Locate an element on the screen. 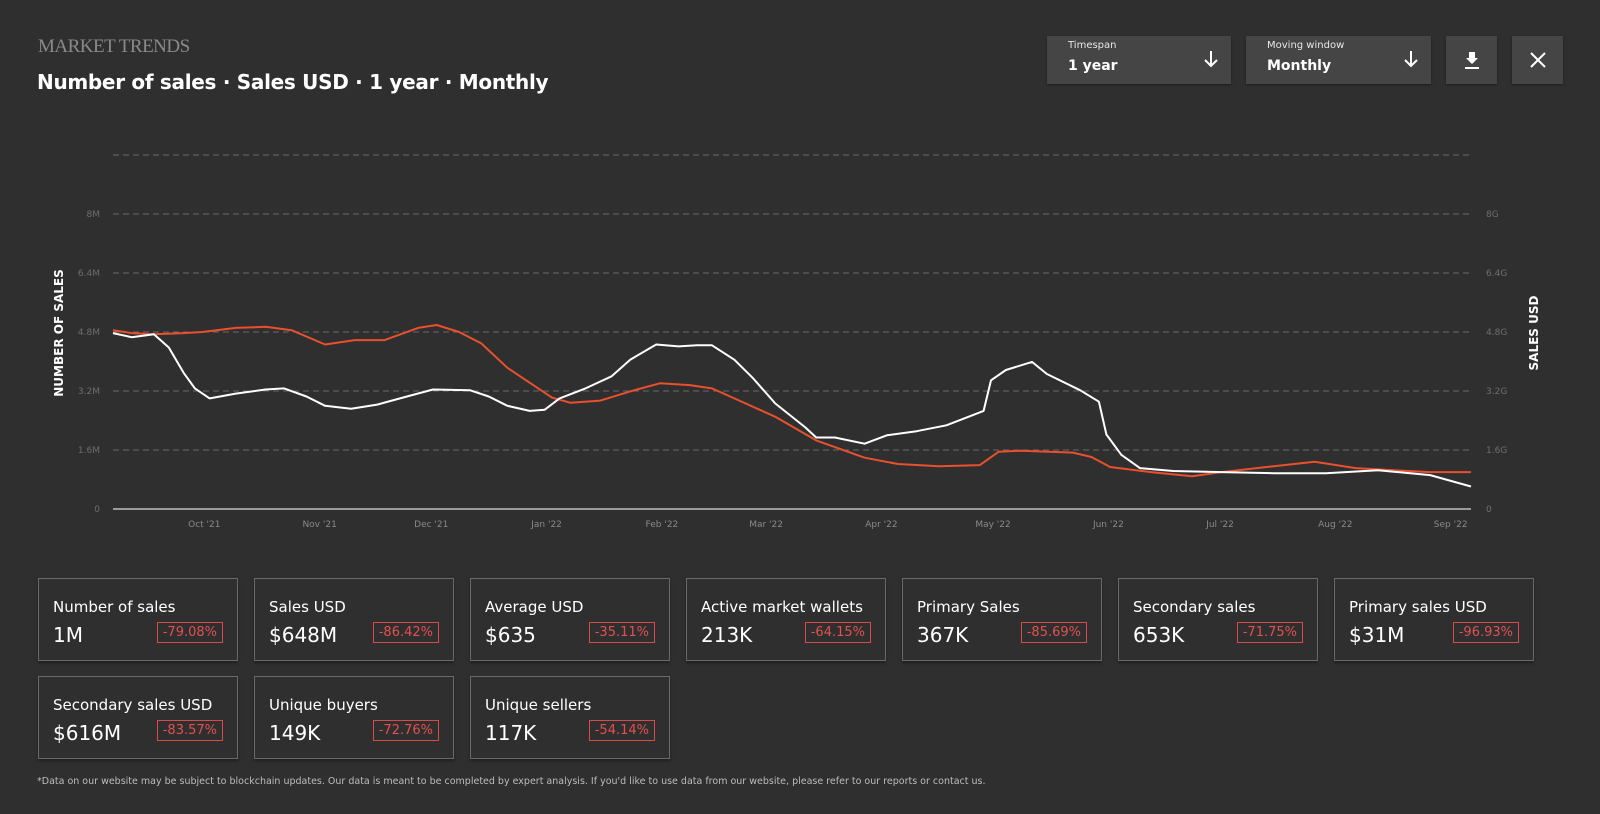  stat-change-badge: -96.93% is located at coordinates (1485, 632).